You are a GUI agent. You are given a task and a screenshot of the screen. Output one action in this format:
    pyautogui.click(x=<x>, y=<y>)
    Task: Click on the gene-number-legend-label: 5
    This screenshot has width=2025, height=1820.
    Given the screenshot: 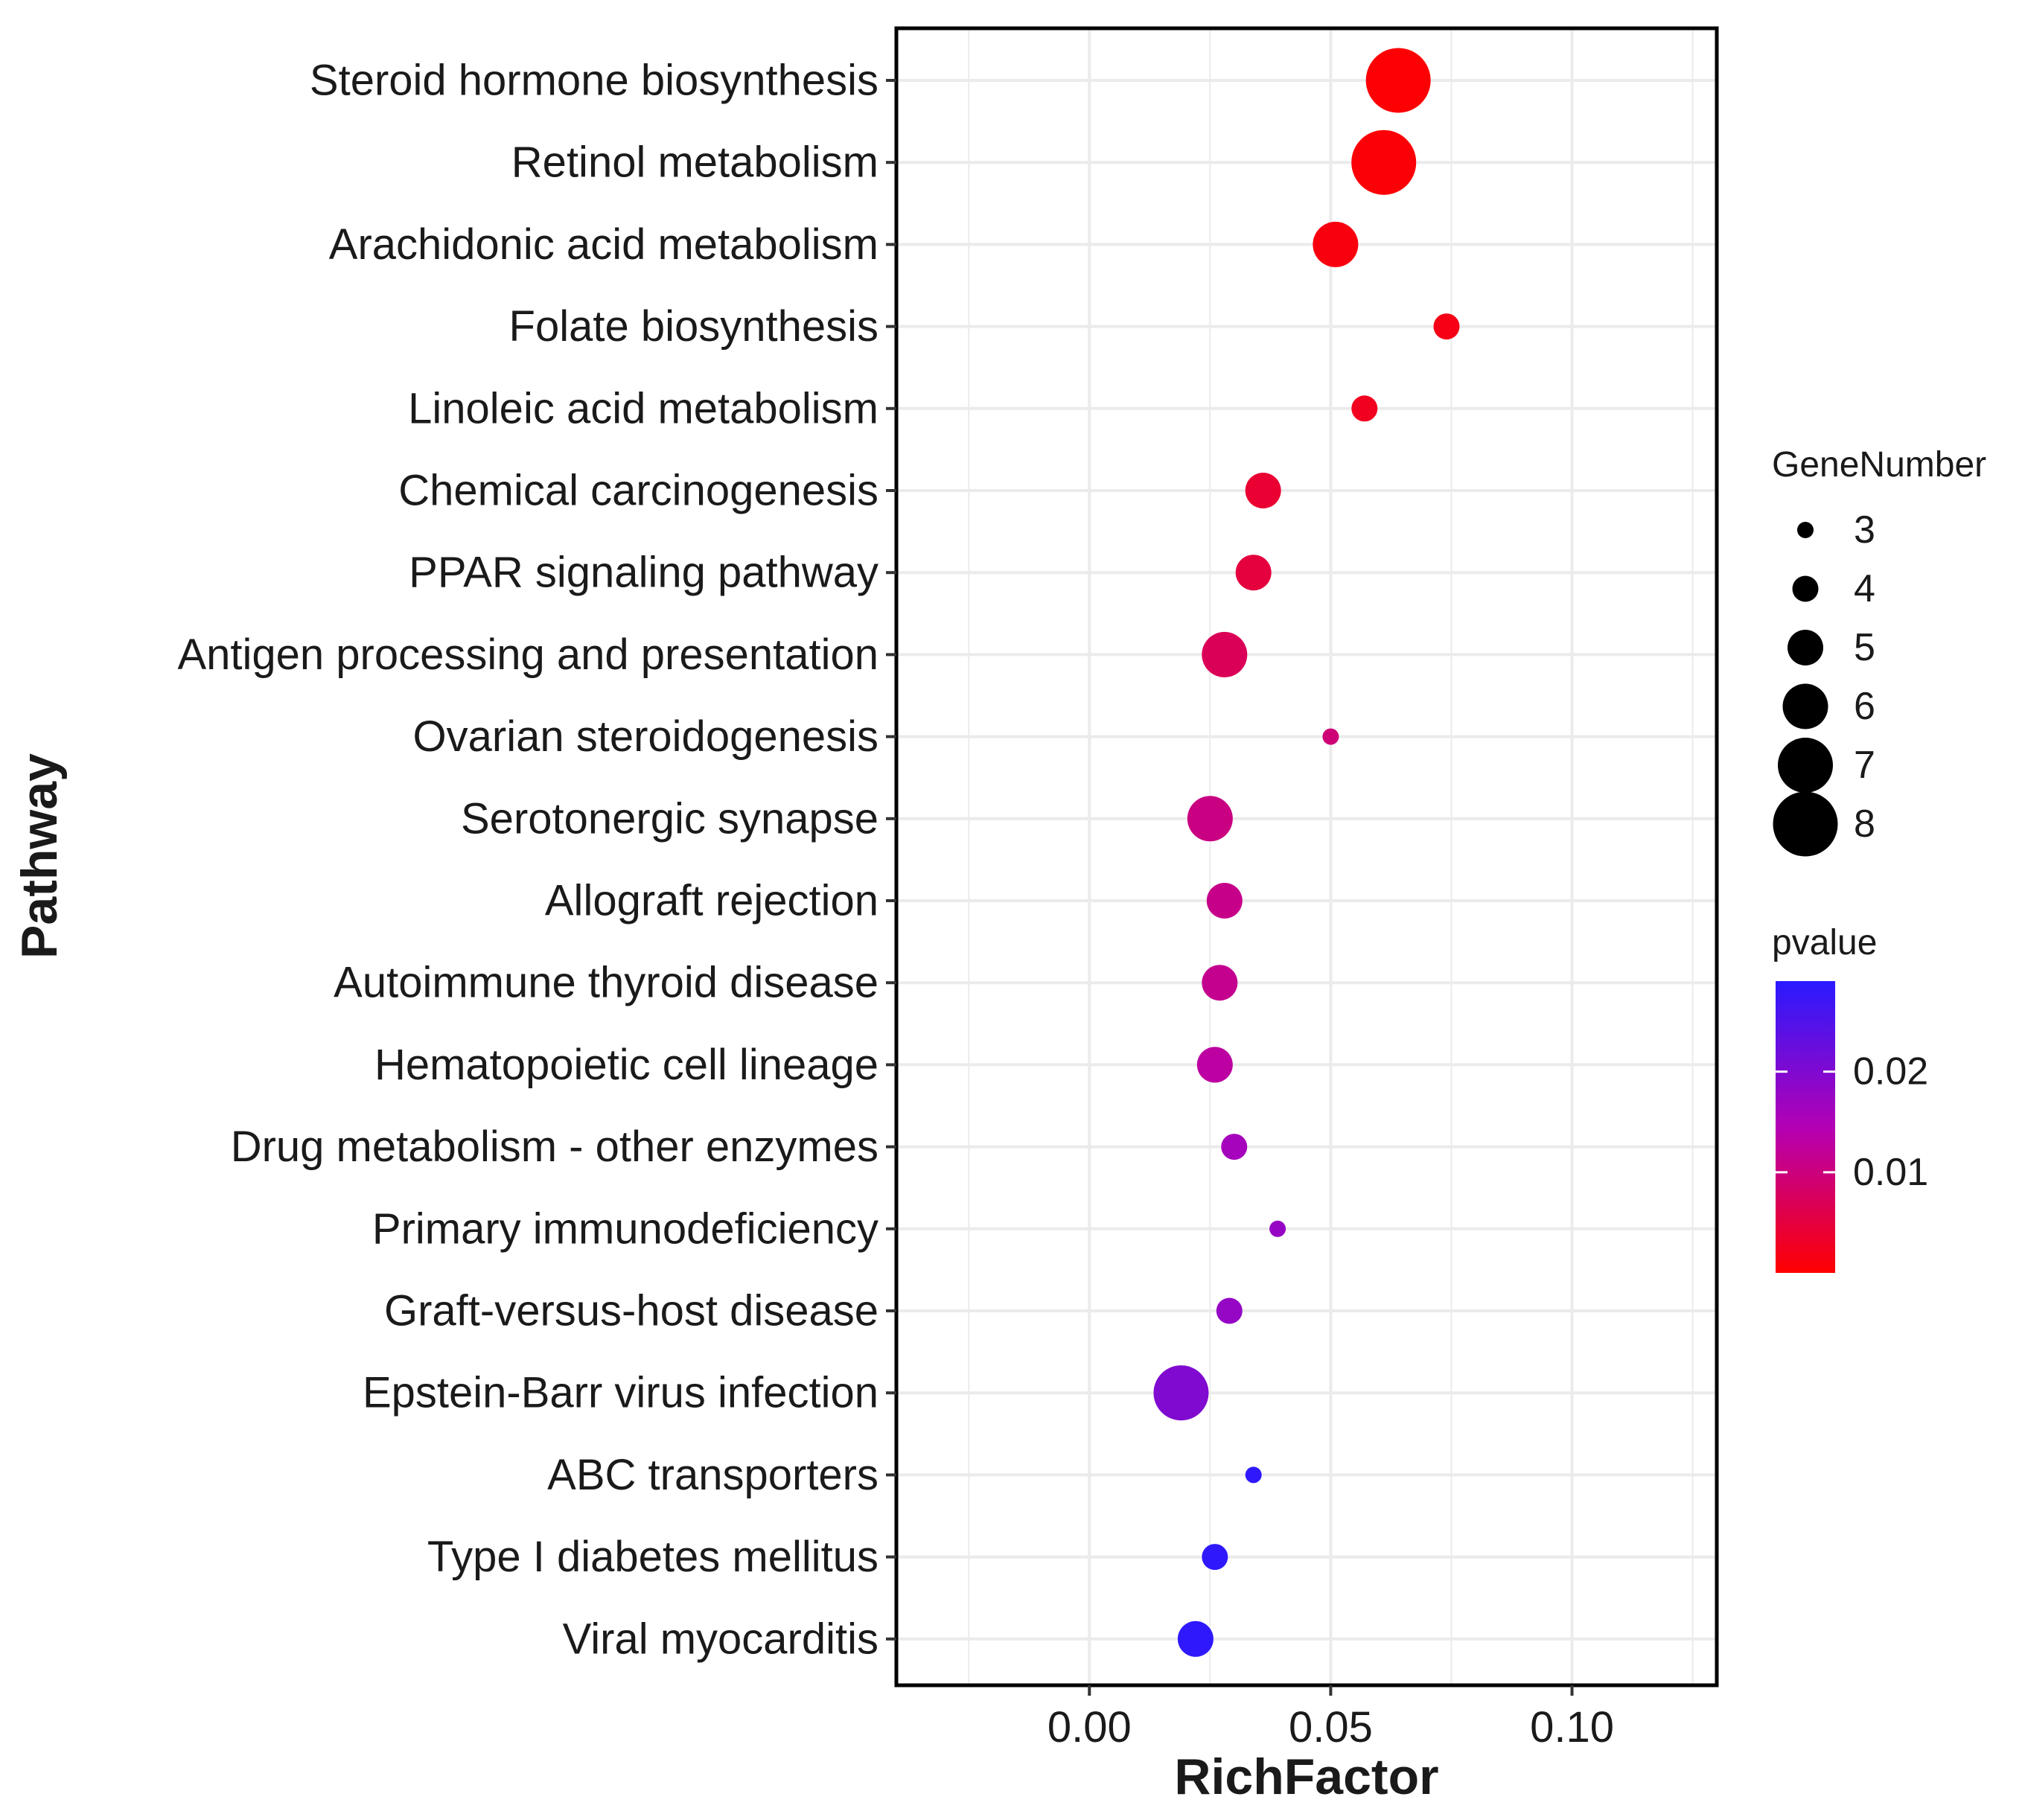 What is the action you would take?
    pyautogui.click(x=1864, y=647)
    